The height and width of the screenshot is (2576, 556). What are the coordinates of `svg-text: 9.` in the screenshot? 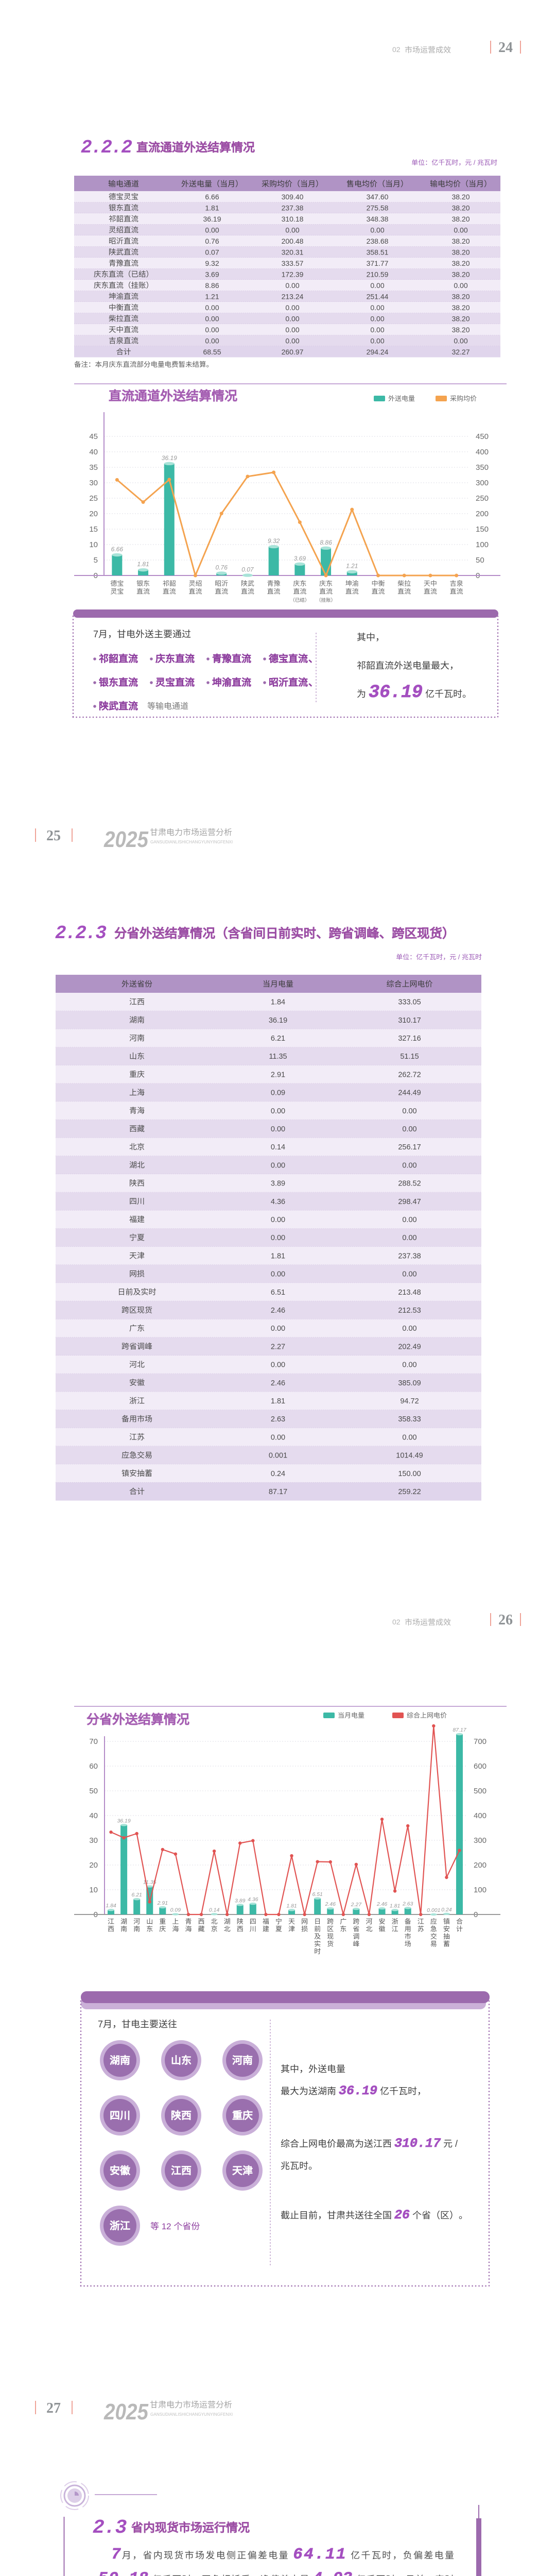 It's located at (118, 2573).